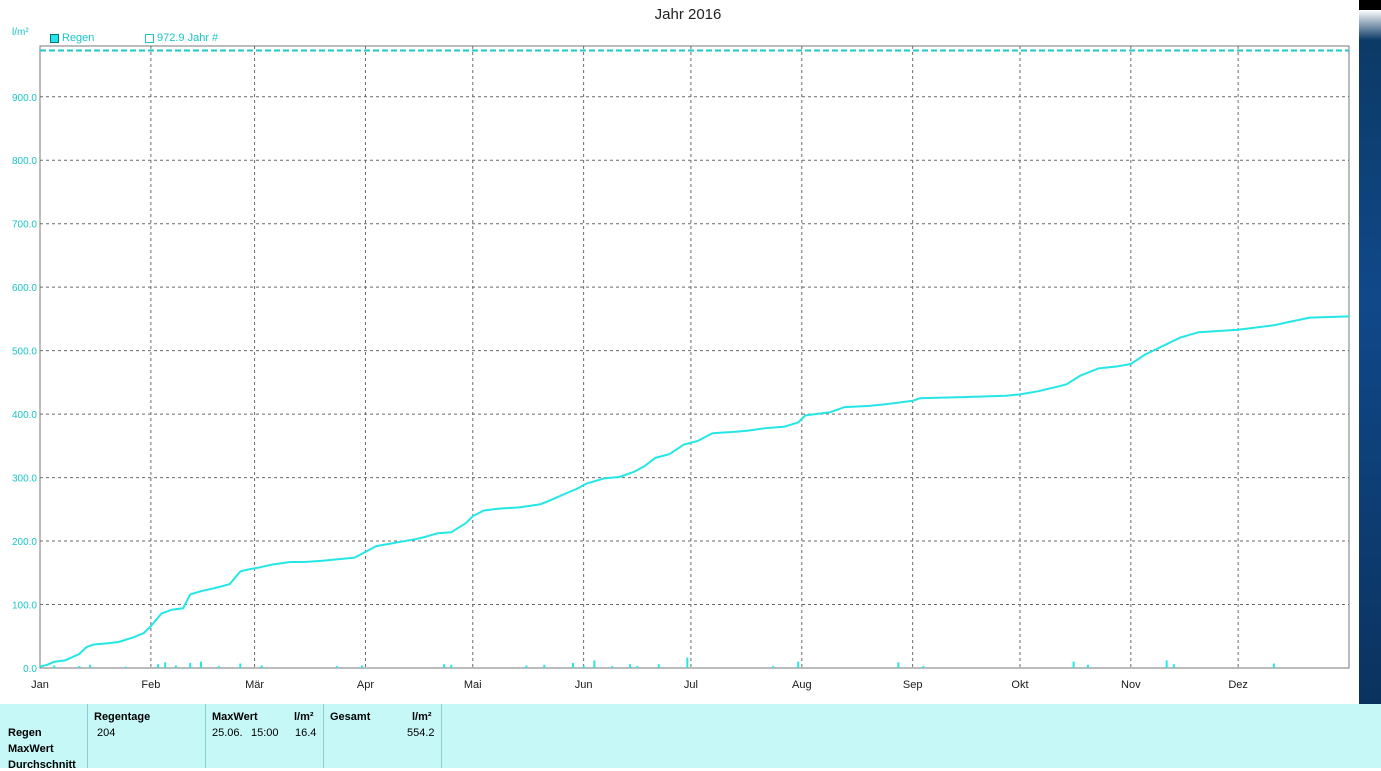 Image resolution: width=1381 pixels, height=771 pixels. I want to click on y-tick-label: 700.0, so click(24, 225).